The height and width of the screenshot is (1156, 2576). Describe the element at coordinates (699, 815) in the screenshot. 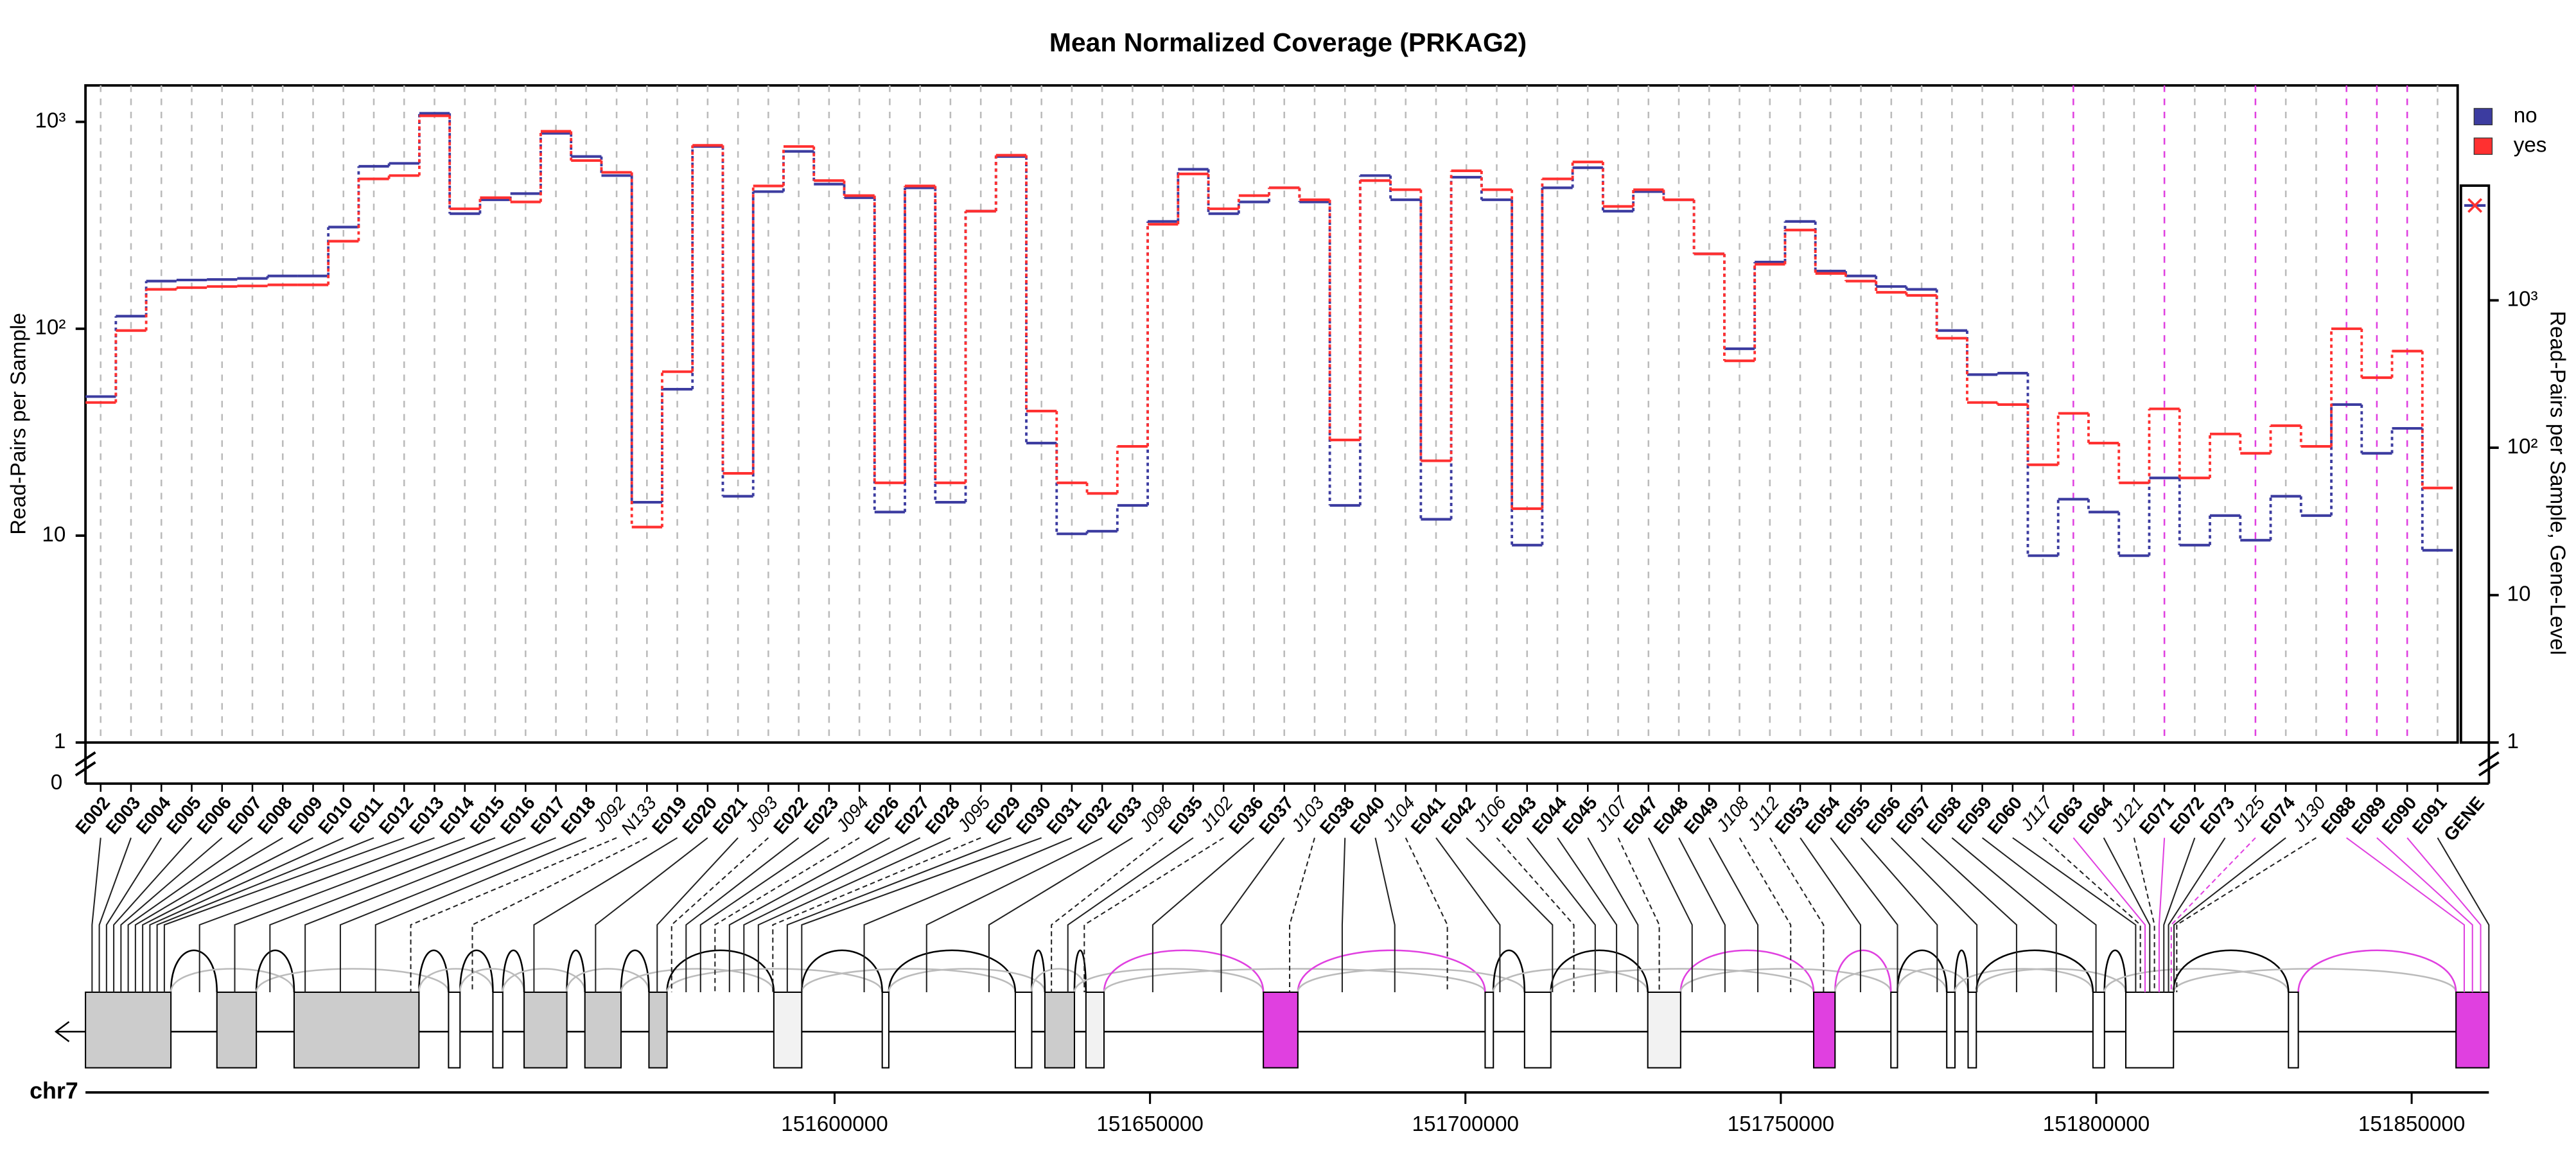

I see `x-tick-label: E020` at that location.